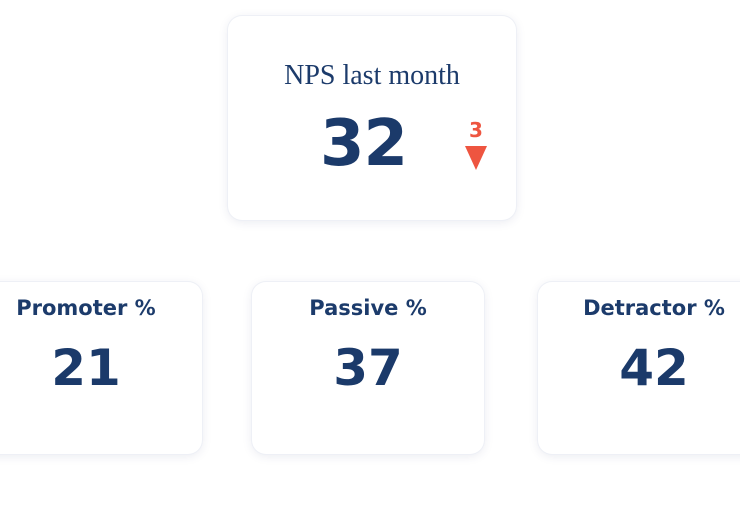 The height and width of the screenshot is (520, 740). What do you see at coordinates (654, 308) in the screenshot?
I see `detractor-title: Detractor %` at bounding box center [654, 308].